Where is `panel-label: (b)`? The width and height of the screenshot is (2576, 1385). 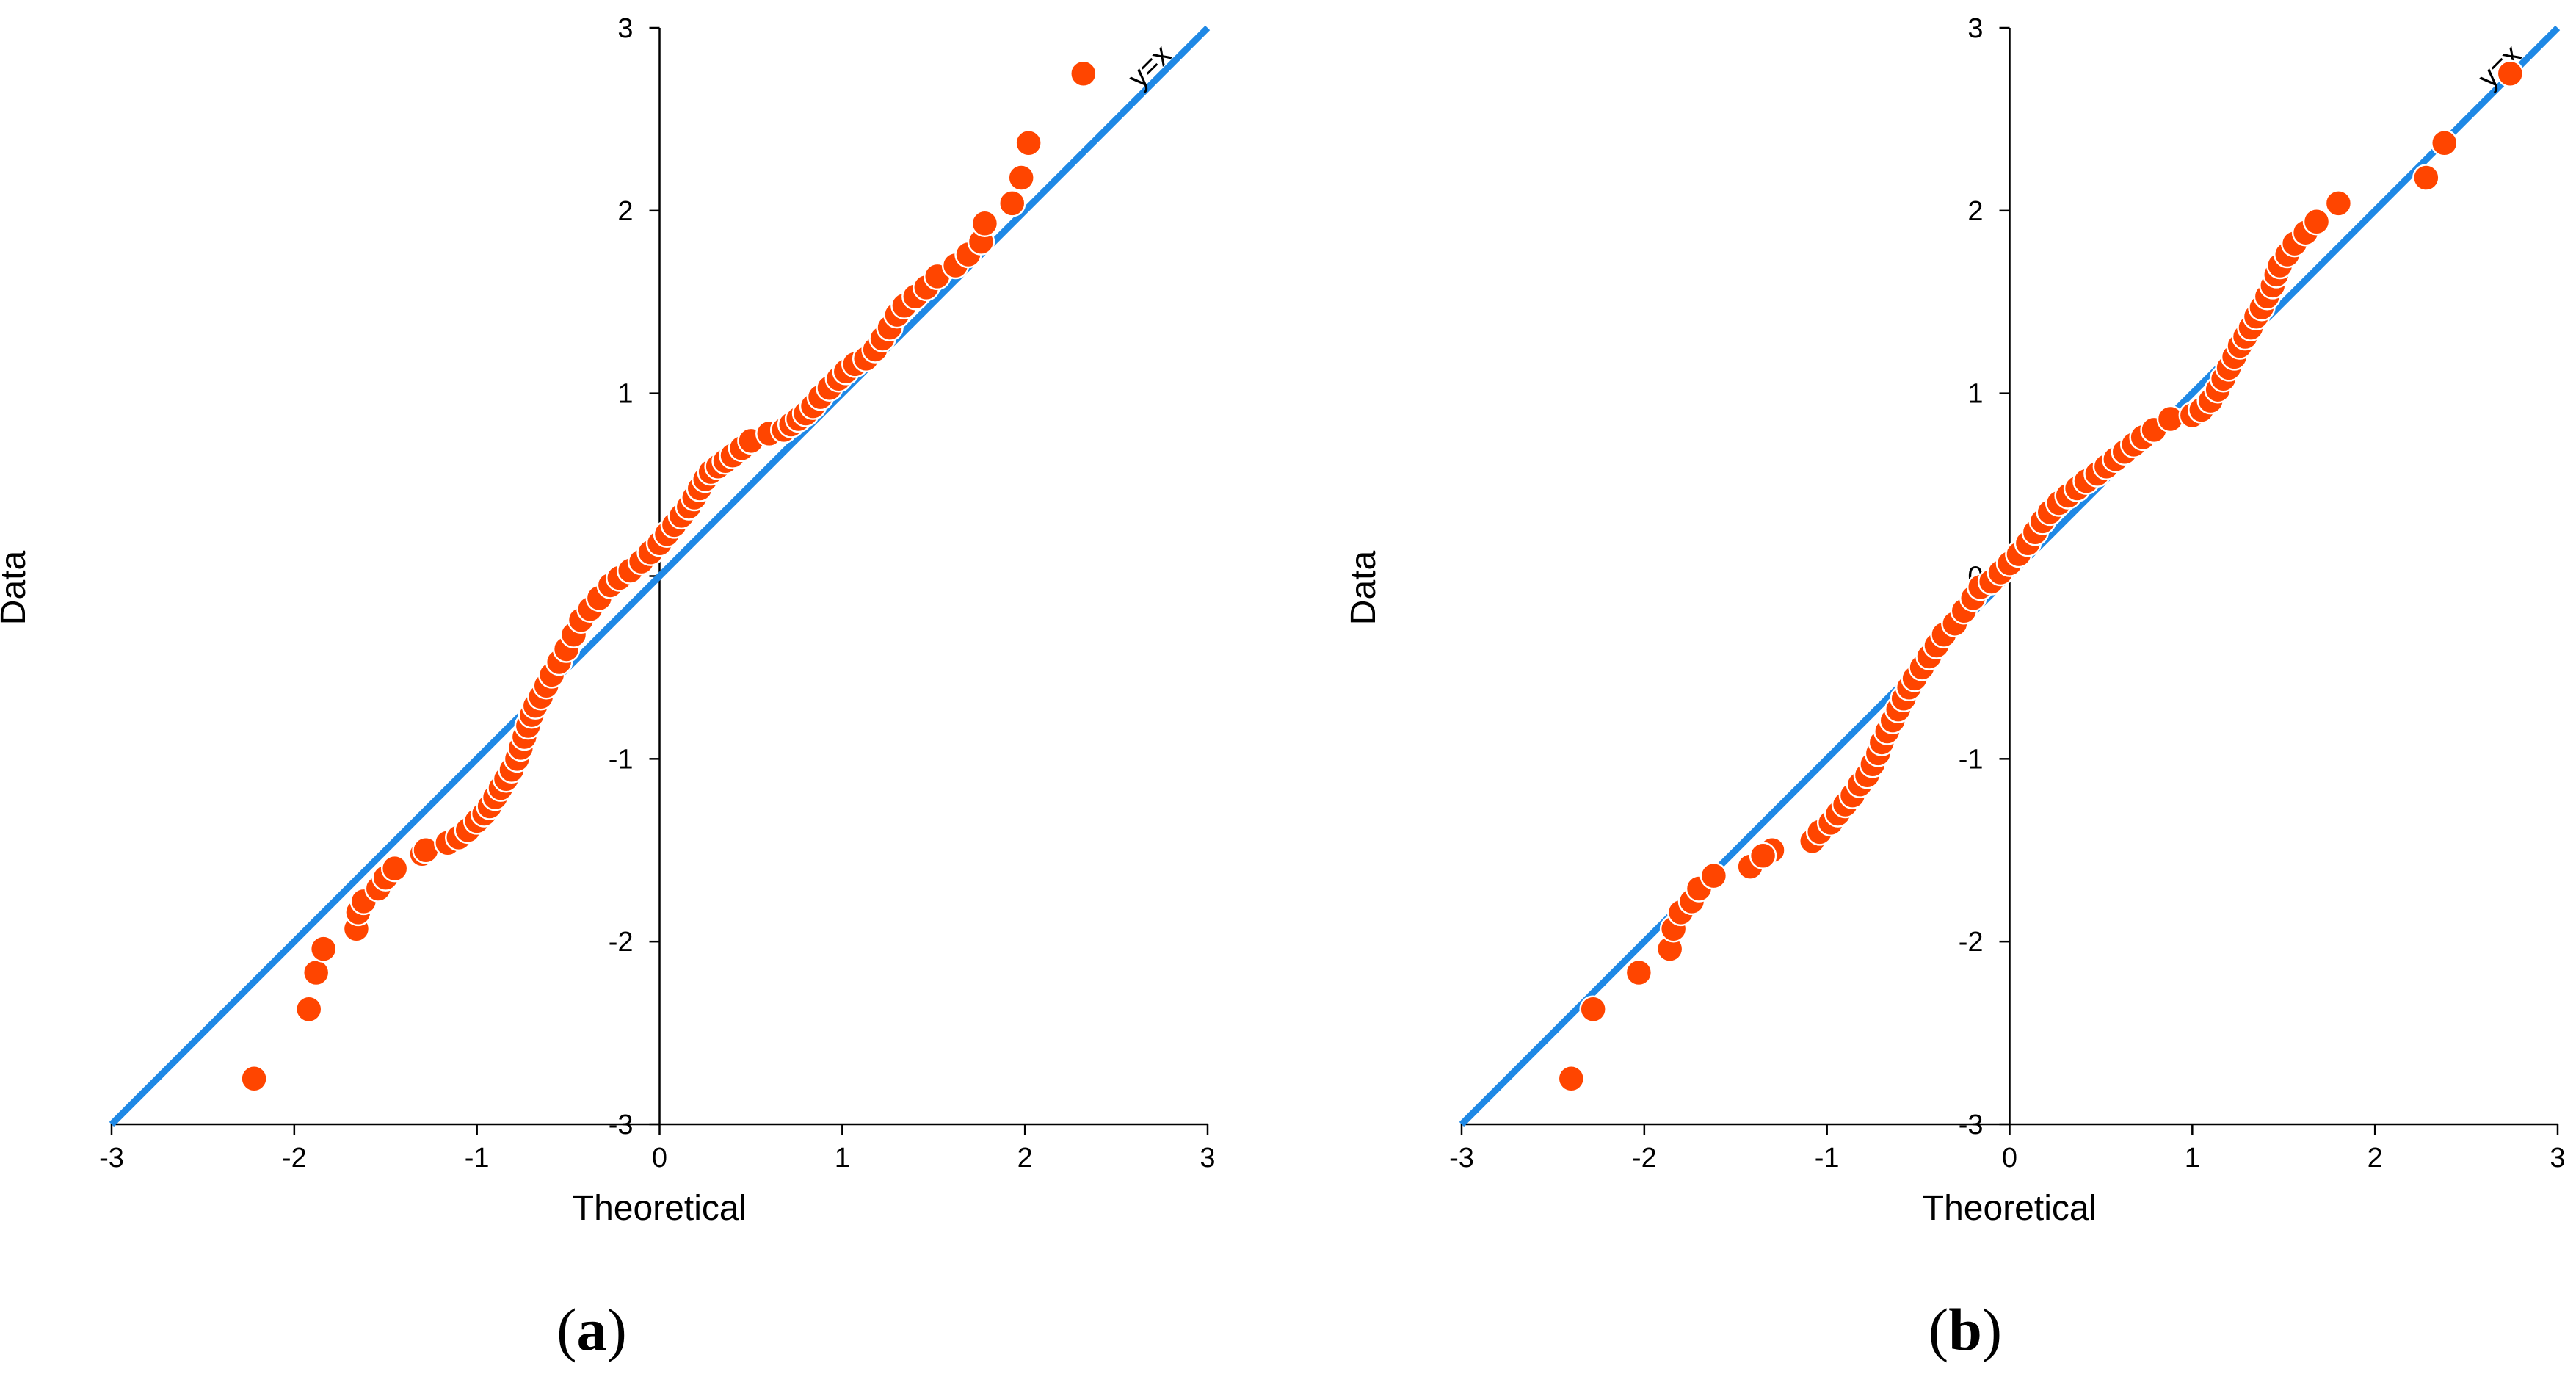 panel-label: (b) is located at coordinates (1966, 1329).